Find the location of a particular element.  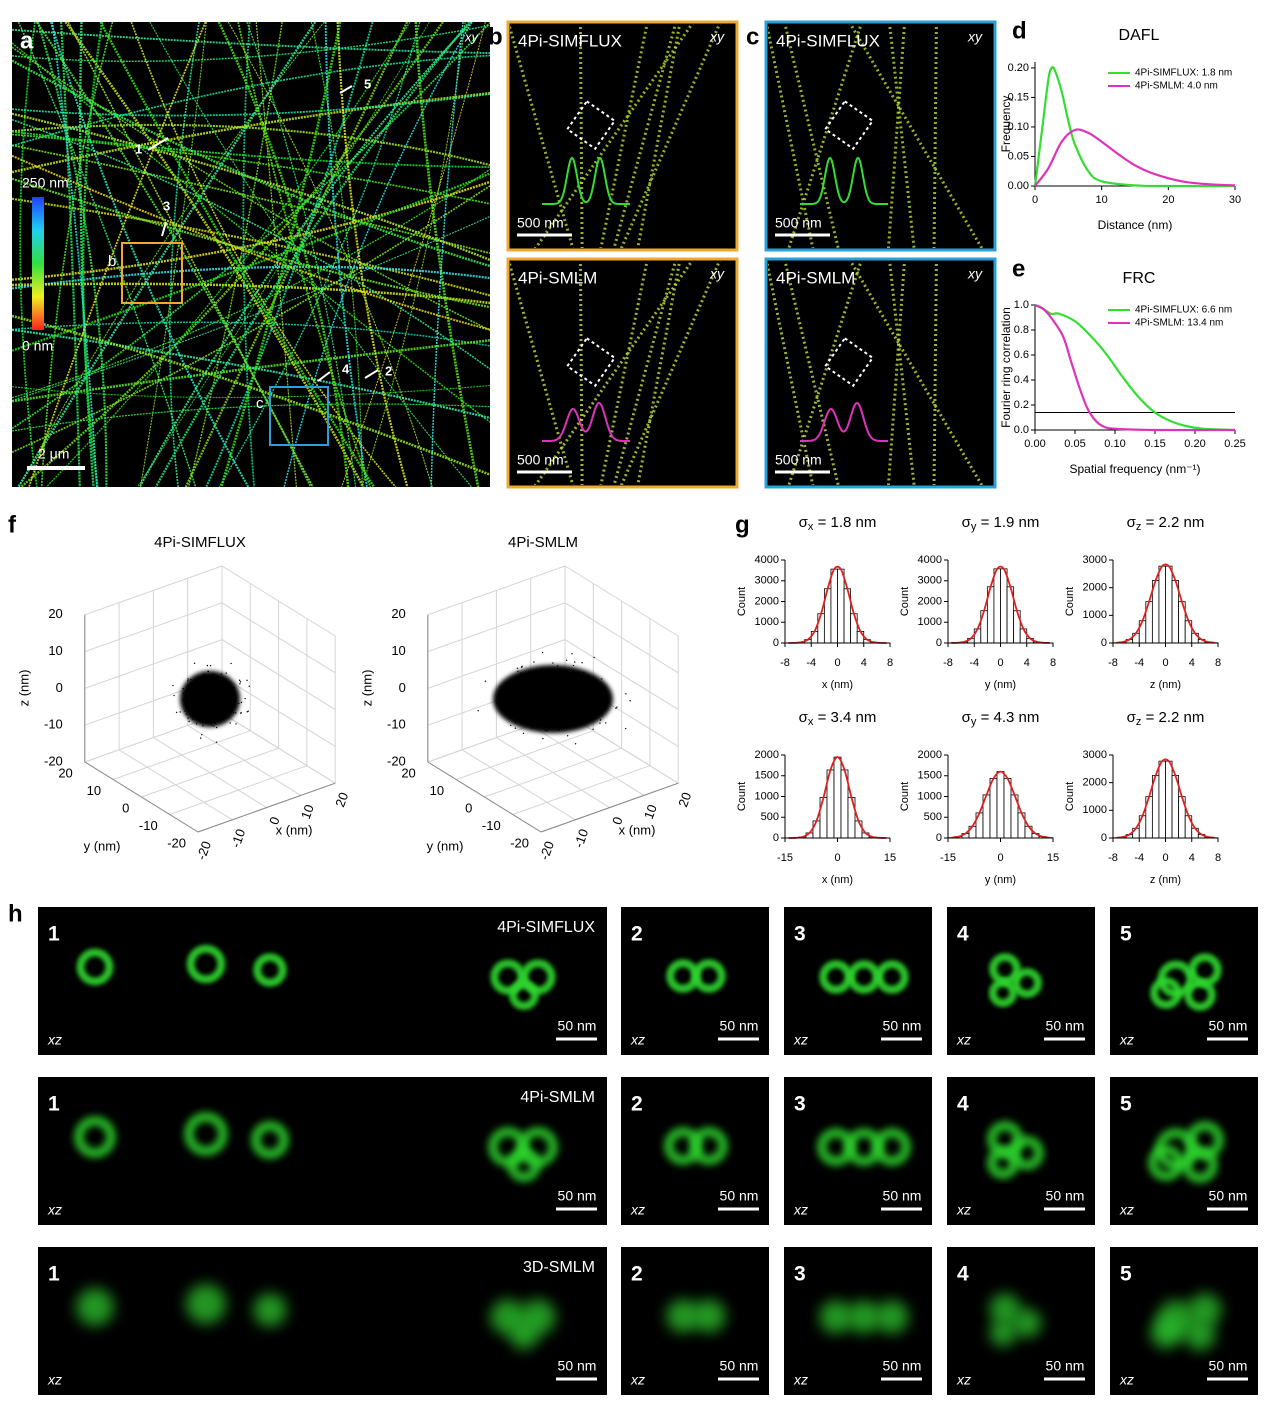

title-subscript: y is located at coordinates (974, 527).